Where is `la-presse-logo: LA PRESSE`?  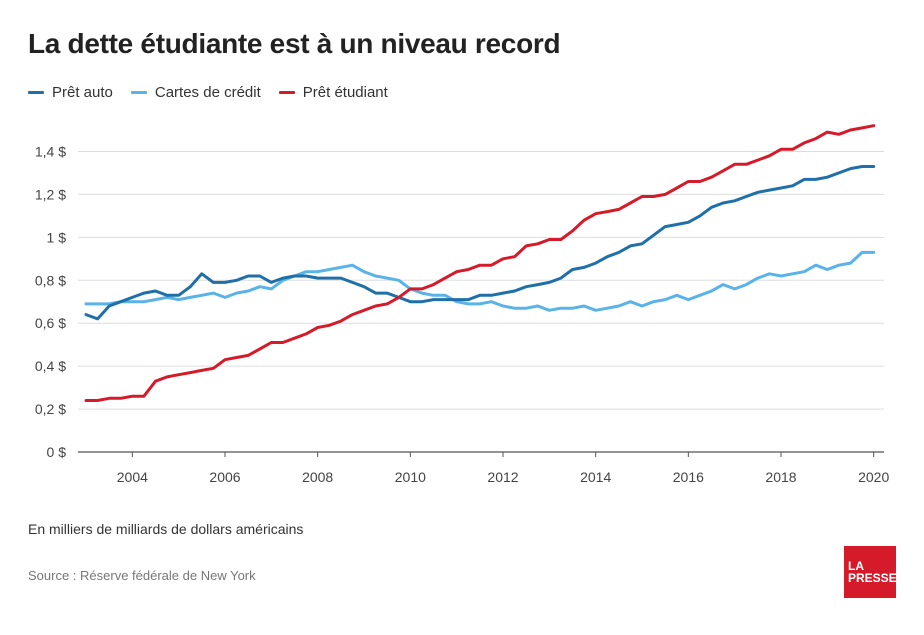 la-presse-logo: LA PRESSE is located at coordinates (870, 572).